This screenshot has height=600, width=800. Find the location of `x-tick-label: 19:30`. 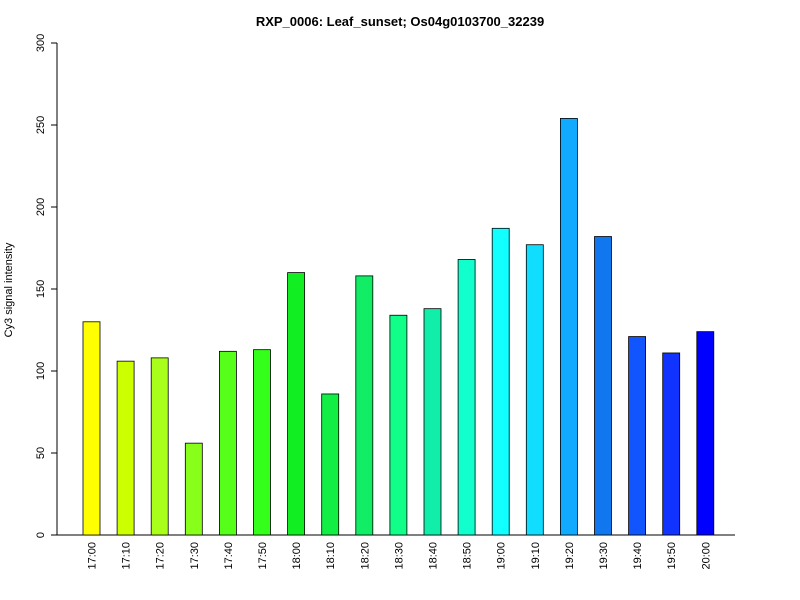

x-tick-label: 19:30 is located at coordinates (604, 556).